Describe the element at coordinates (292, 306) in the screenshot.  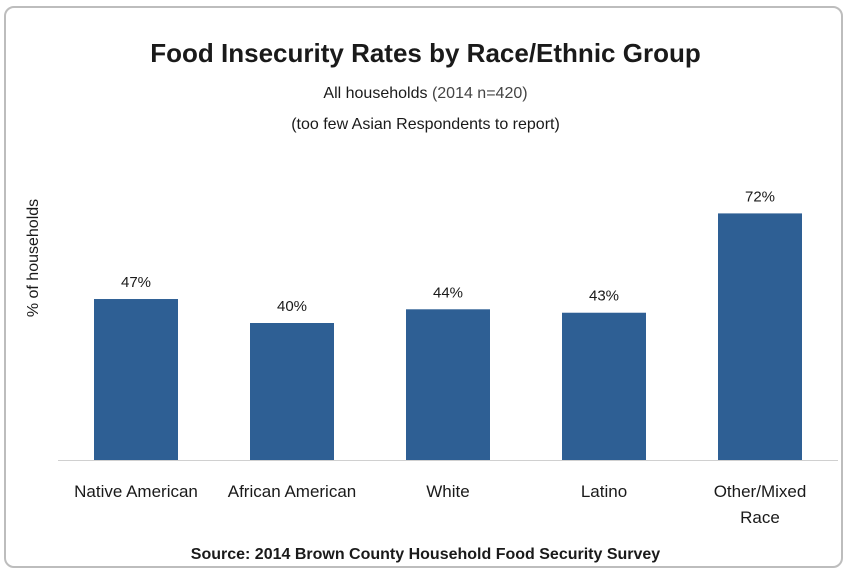
I see `data-label-1: 40%` at that location.